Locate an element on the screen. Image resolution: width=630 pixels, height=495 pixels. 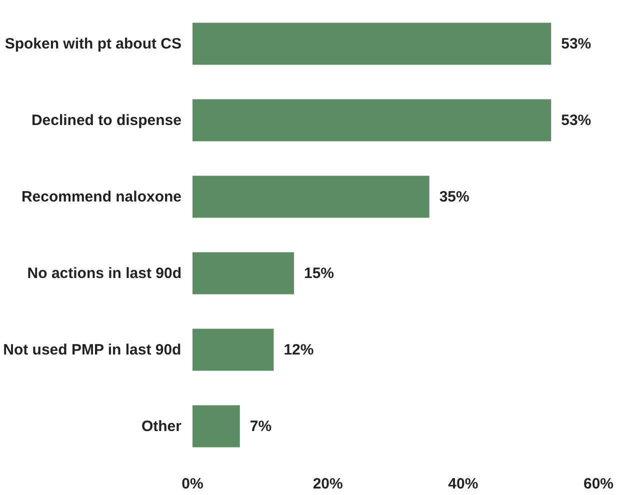
x-tick-label: 60% is located at coordinates (598, 484).